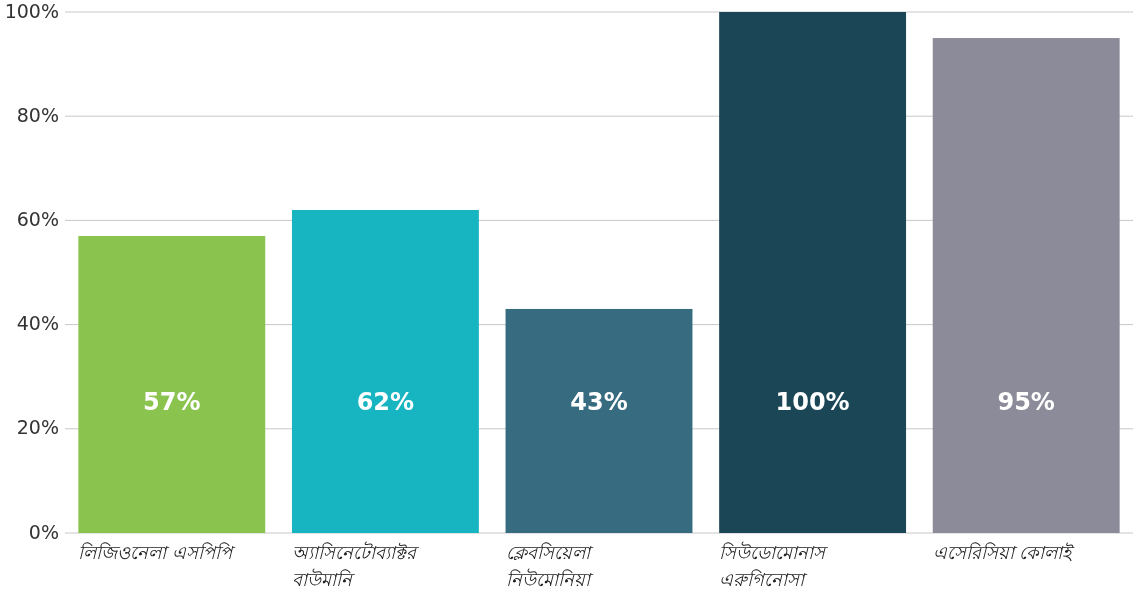 Image resolution: width=1133 pixels, height=598 pixels. Describe the element at coordinates (31, 11) in the screenshot. I see `y-tick-label: 100%` at that location.